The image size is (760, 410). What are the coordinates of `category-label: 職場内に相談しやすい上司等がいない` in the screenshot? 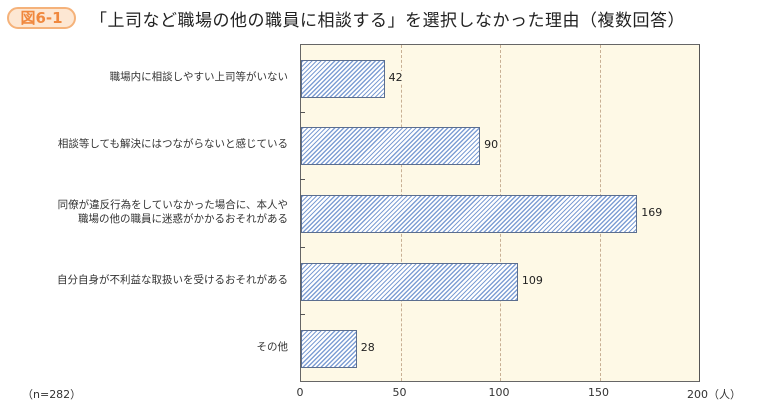 It's located at (198, 76).